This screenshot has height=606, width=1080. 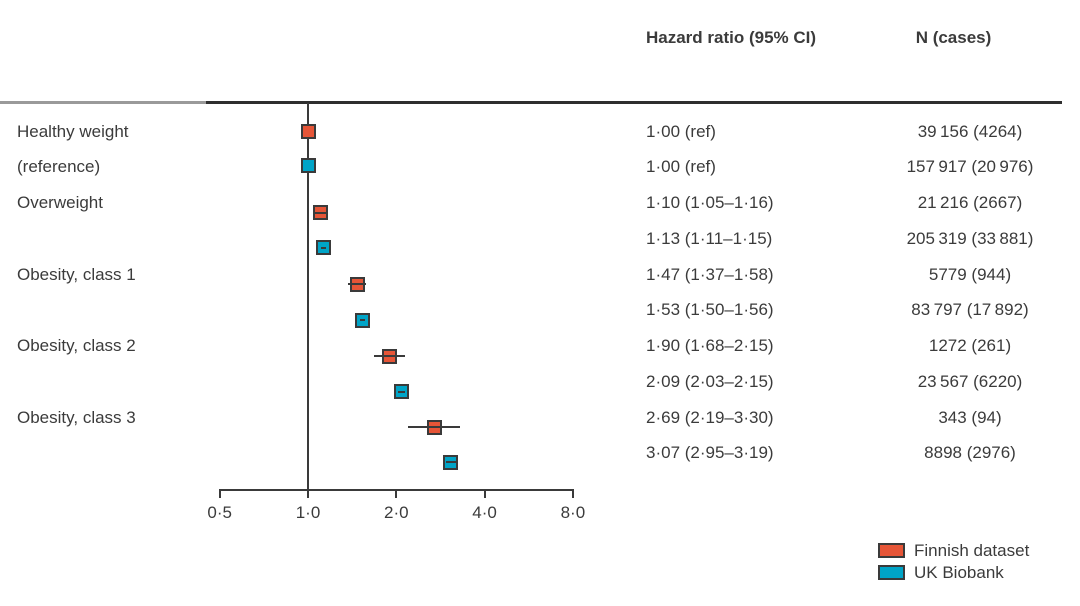 I want to click on x-axis-tick-label: 8·0, so click(x=573, y=512).